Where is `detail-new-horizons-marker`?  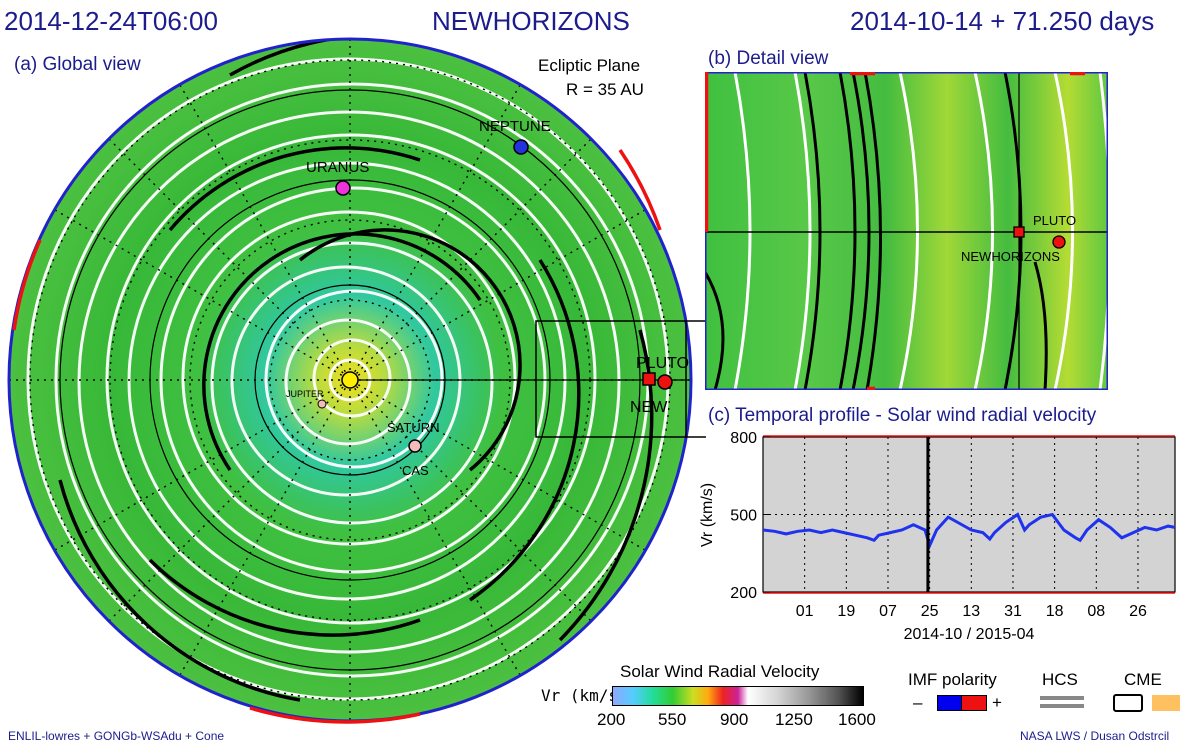
detail-new-horizons-marker is located at coordinates (1019, 232).